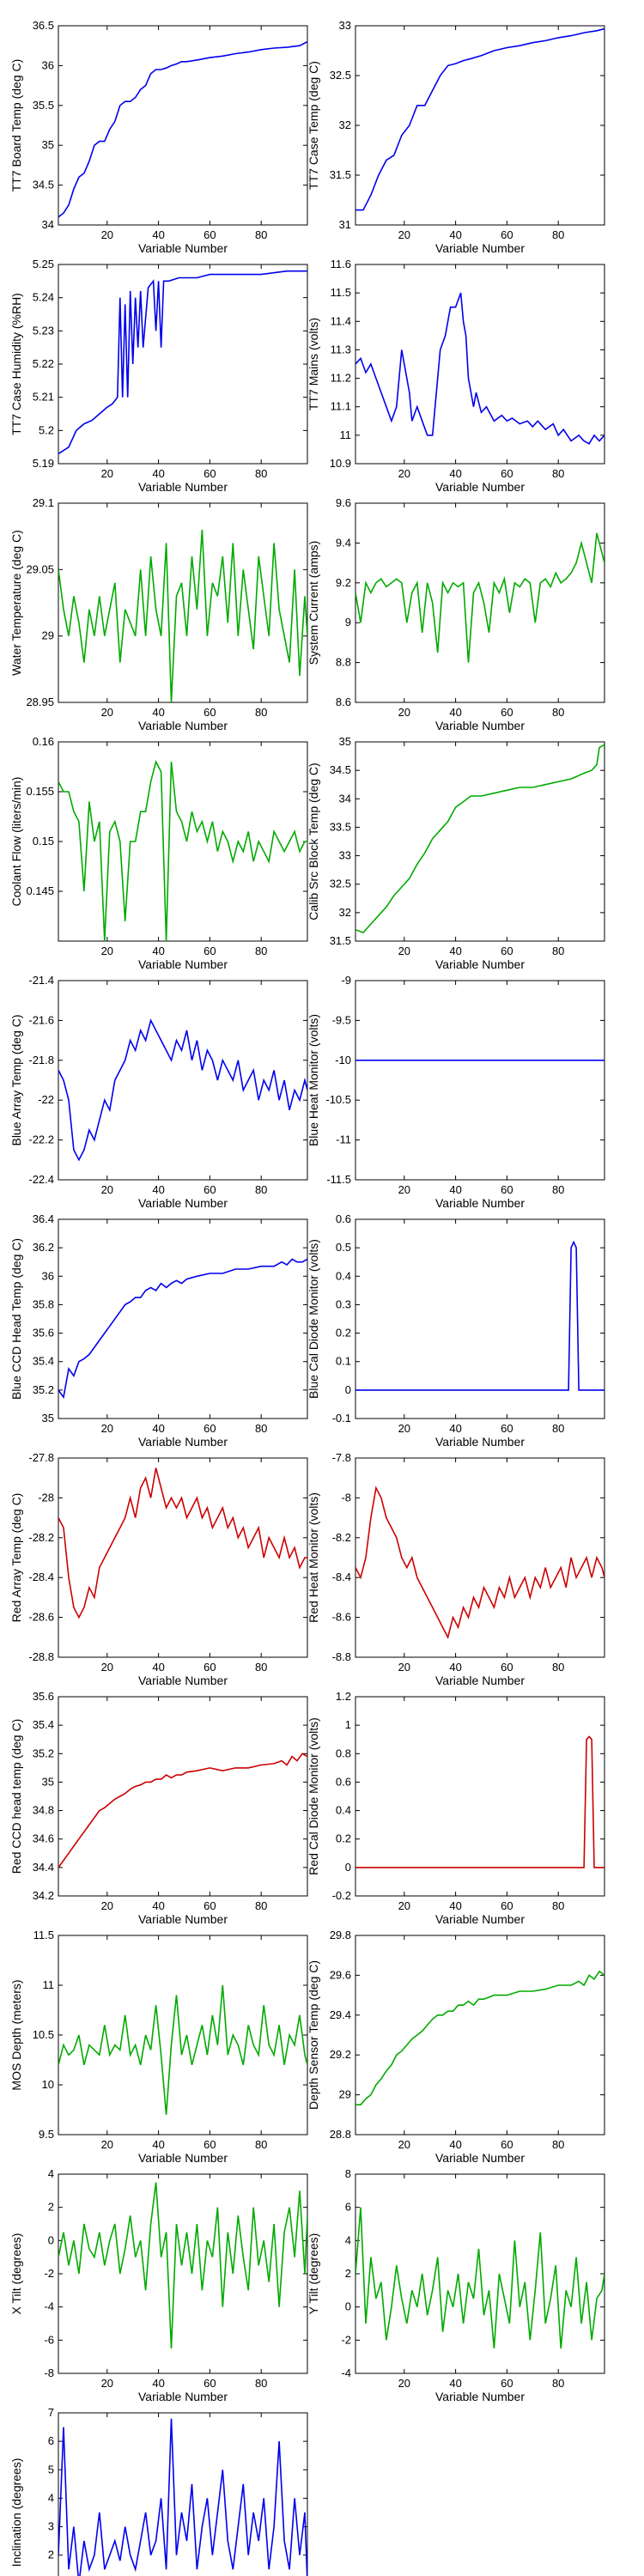 The height and width of the screenshot is (2576, 644). What do you see at coordinates (344, 1361) in the screenshot?
I see `y-tick-label: 0.1` at bounding box center [344, 1361].